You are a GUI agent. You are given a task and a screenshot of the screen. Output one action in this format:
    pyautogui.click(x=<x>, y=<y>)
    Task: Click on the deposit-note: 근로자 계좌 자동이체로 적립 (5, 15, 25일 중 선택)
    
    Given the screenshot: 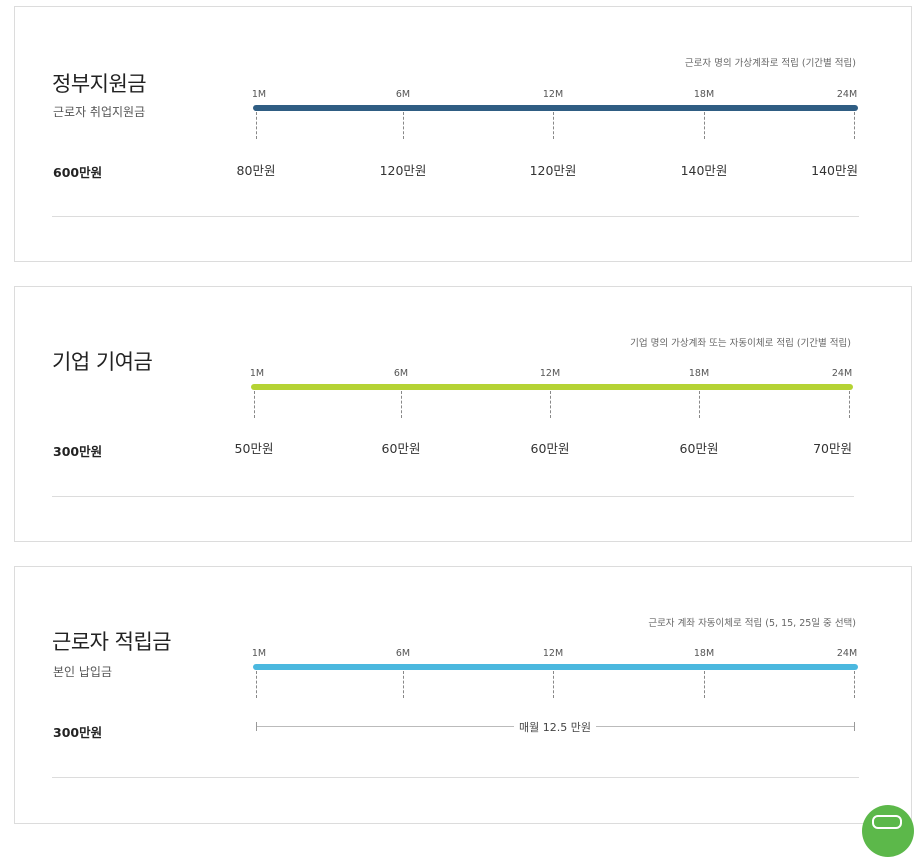 What is the action you would take?
    pyautogui.click(x=752, y=623)
    